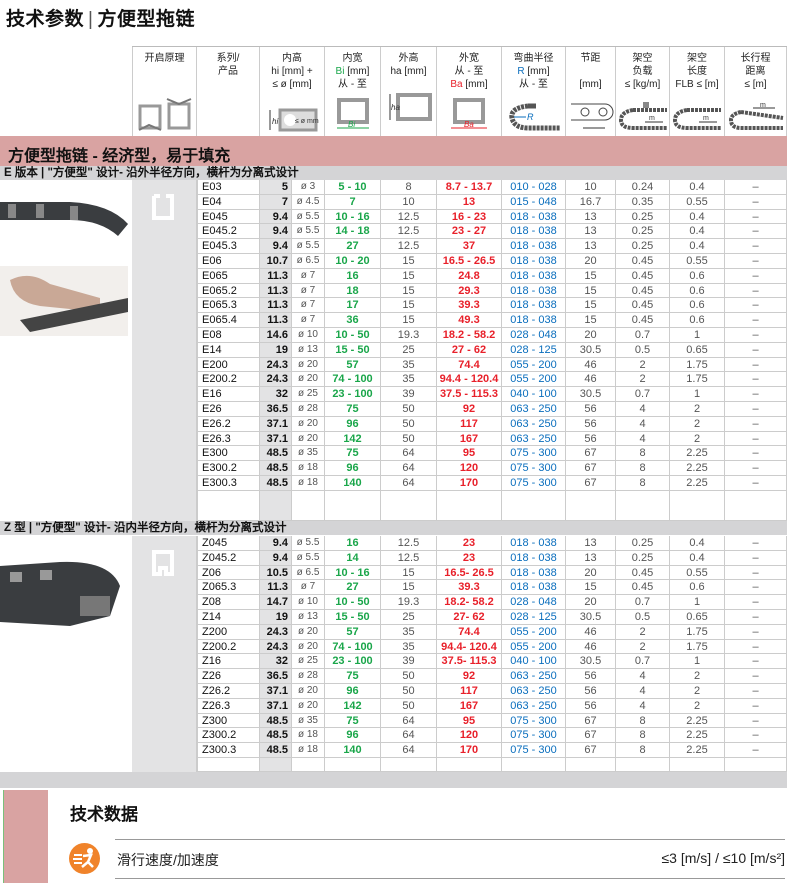  What do you see at coordinates (492, 365) in the screenshot?
I see `table-row: E200 24.3 ø 20 57 35 74.4 055 - 200 46 2 1.75–` at bounding box center [492, 365].